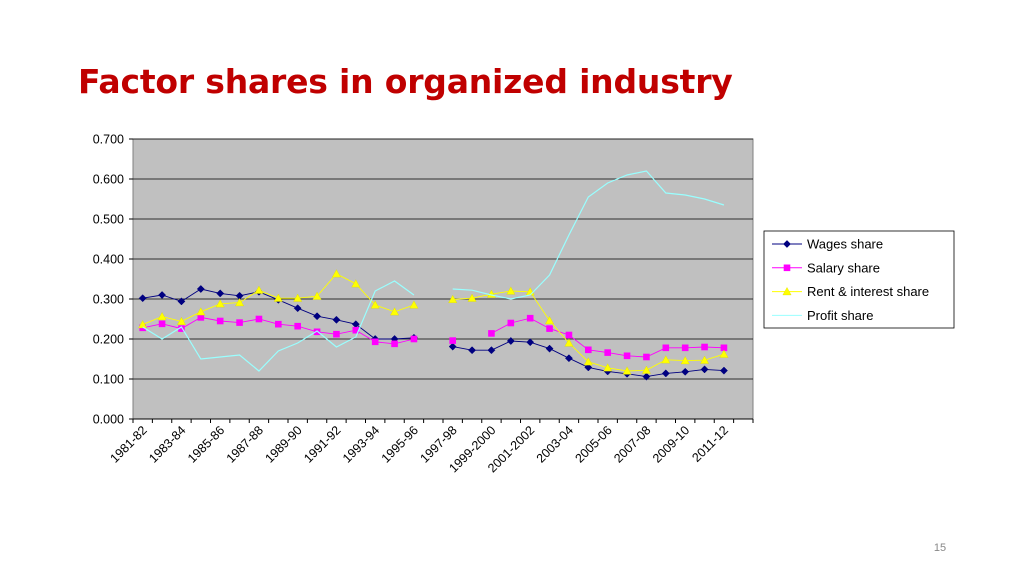 This screenshot has width=1024, height=575. Describe the element at coordinates (822, 315) in the screenshot. I see `legend-item: Profit share` at that location.